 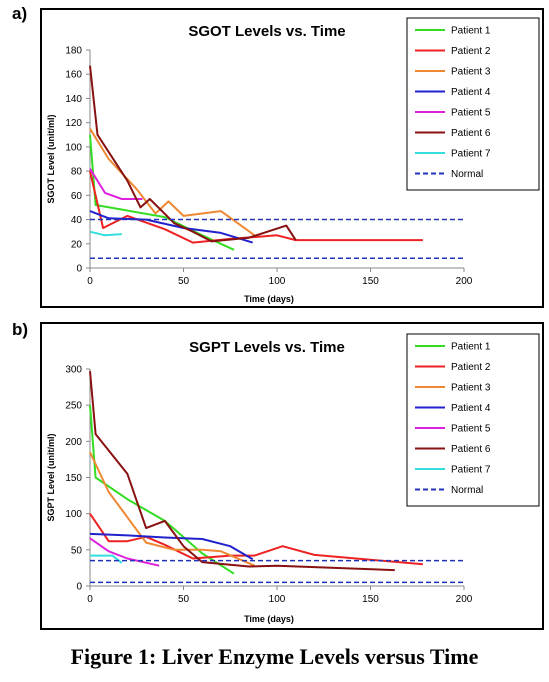 What do you see at coordinates (20, 13) in the screenshot?
I see `panel-label-a: a)` at bounding box center [20, 13].